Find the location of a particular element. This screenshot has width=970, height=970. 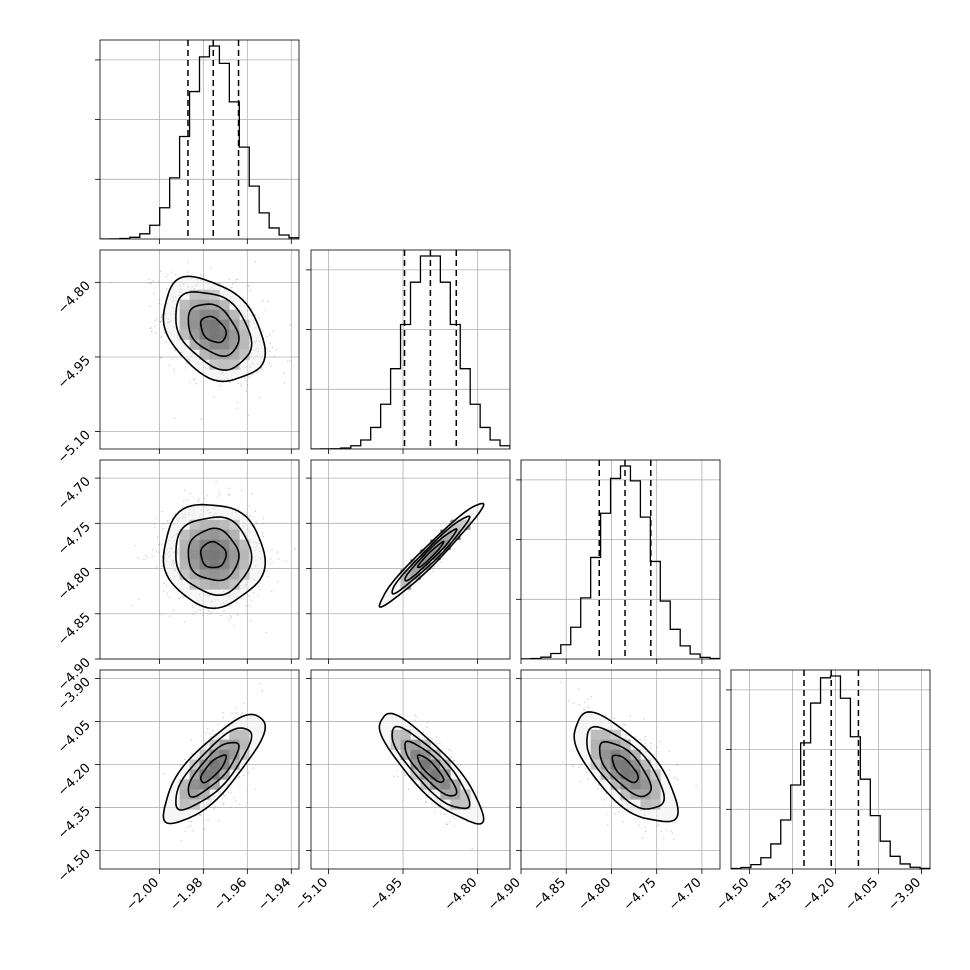

y-tick-label: −4.70 is located at coordinates (74, 493).